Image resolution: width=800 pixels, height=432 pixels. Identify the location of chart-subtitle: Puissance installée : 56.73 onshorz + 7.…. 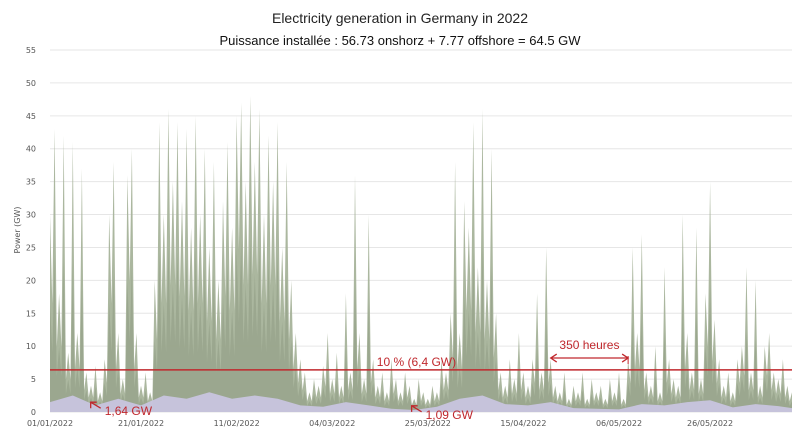
(400, 40).